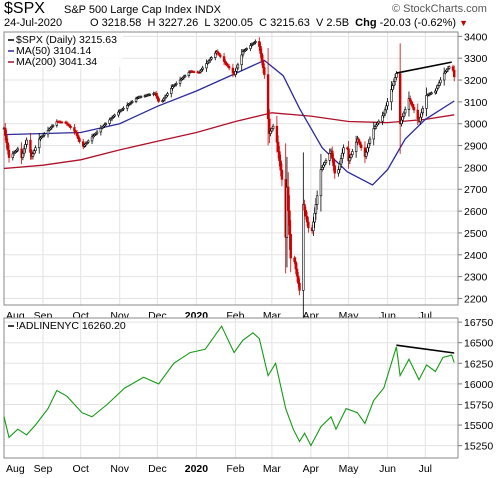 This screenshot has width=497, height=478. I want to click on breadth-x-tick-label: Jul, so click(425, 469).